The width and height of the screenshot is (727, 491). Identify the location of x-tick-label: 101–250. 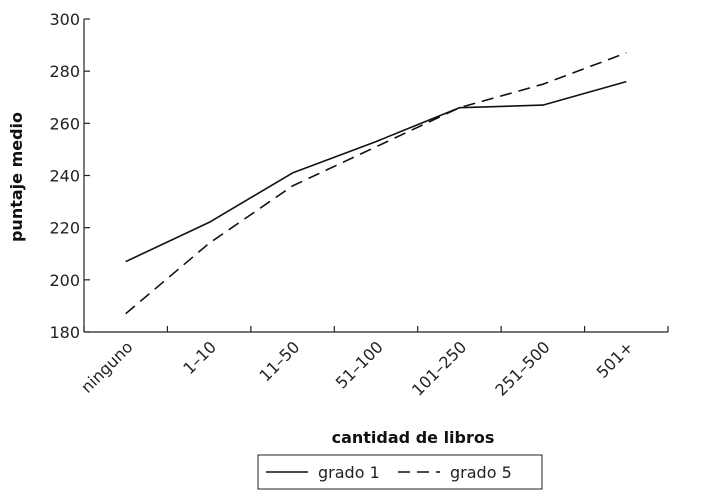
(439, 368).